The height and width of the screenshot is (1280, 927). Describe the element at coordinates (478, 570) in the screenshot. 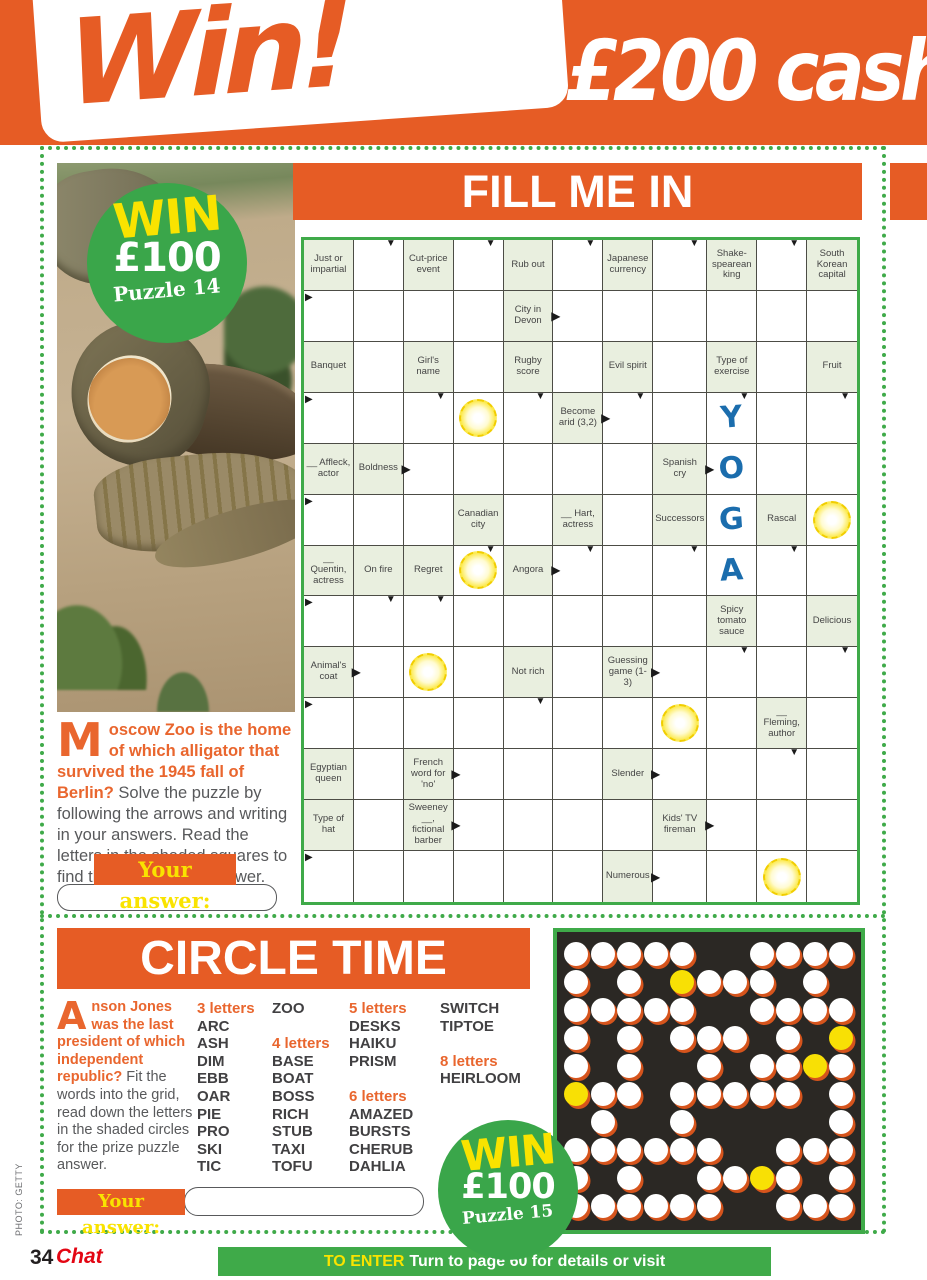

I see `shaded-sun-cell: ▼` at that location.